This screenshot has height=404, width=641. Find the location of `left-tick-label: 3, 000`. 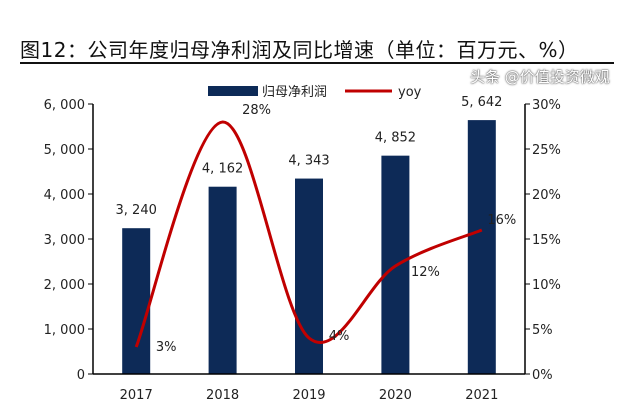

left-tick-label: 3, 000 is located at coordinates (64, 240).